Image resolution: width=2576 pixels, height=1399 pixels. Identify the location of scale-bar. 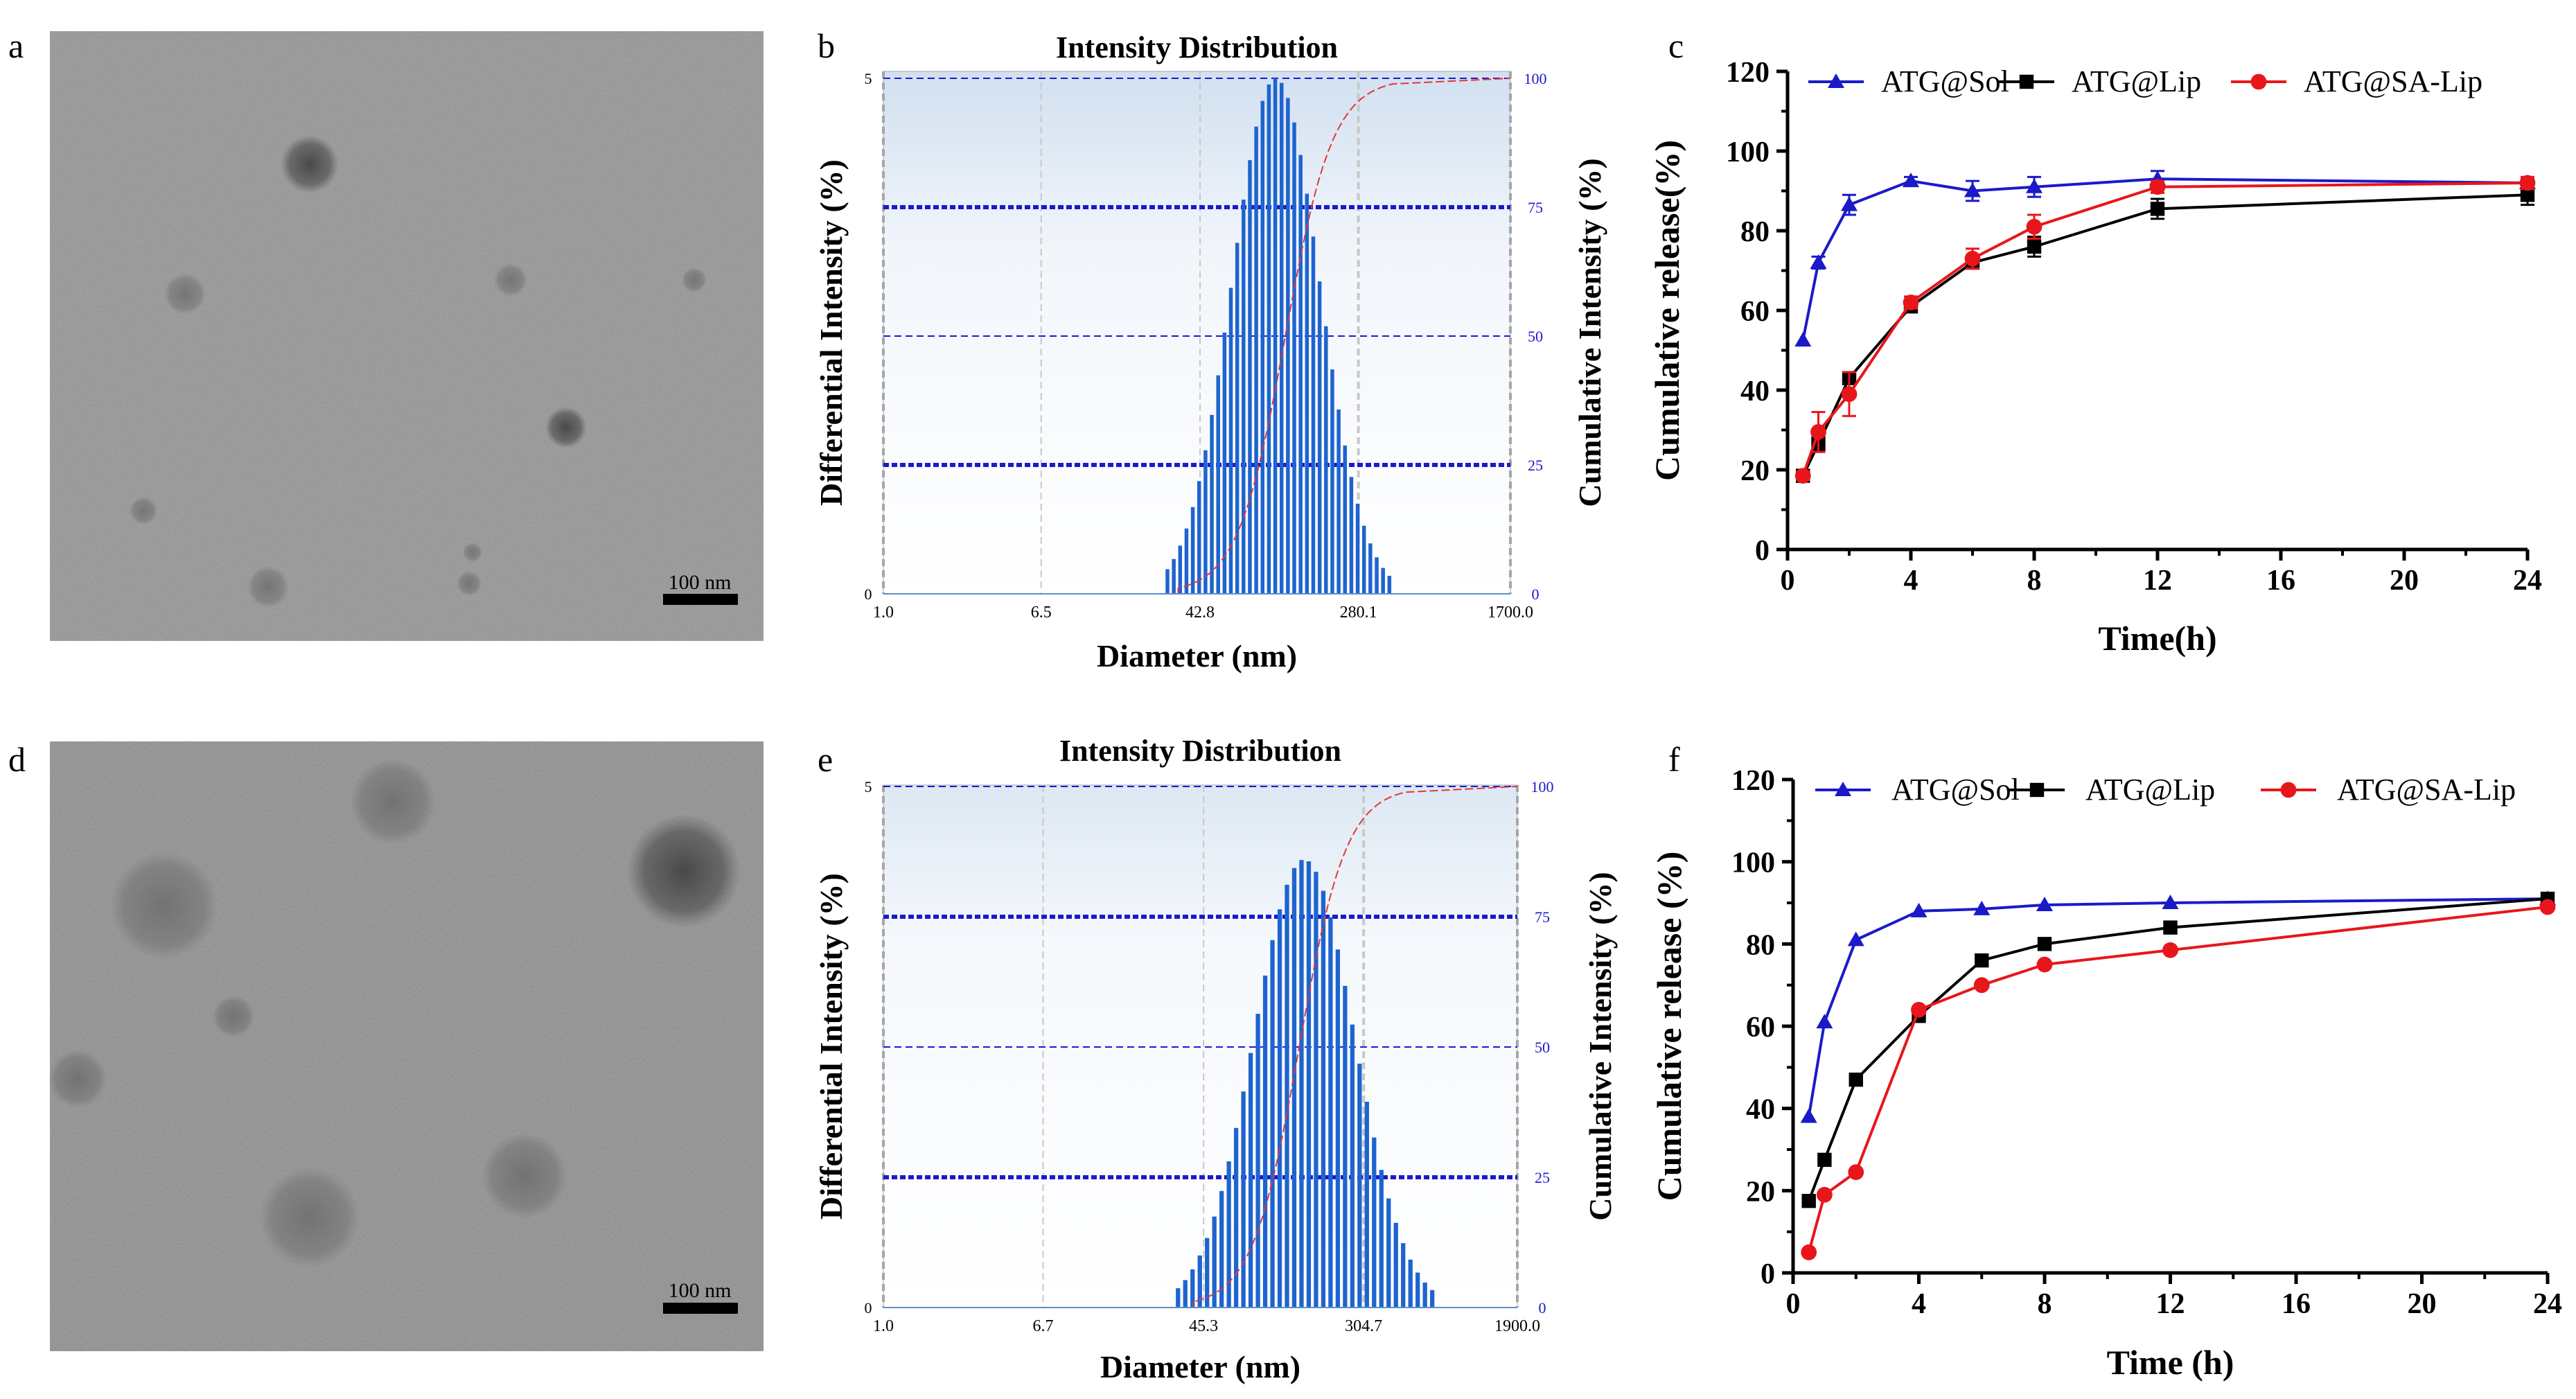
(700, 1308).